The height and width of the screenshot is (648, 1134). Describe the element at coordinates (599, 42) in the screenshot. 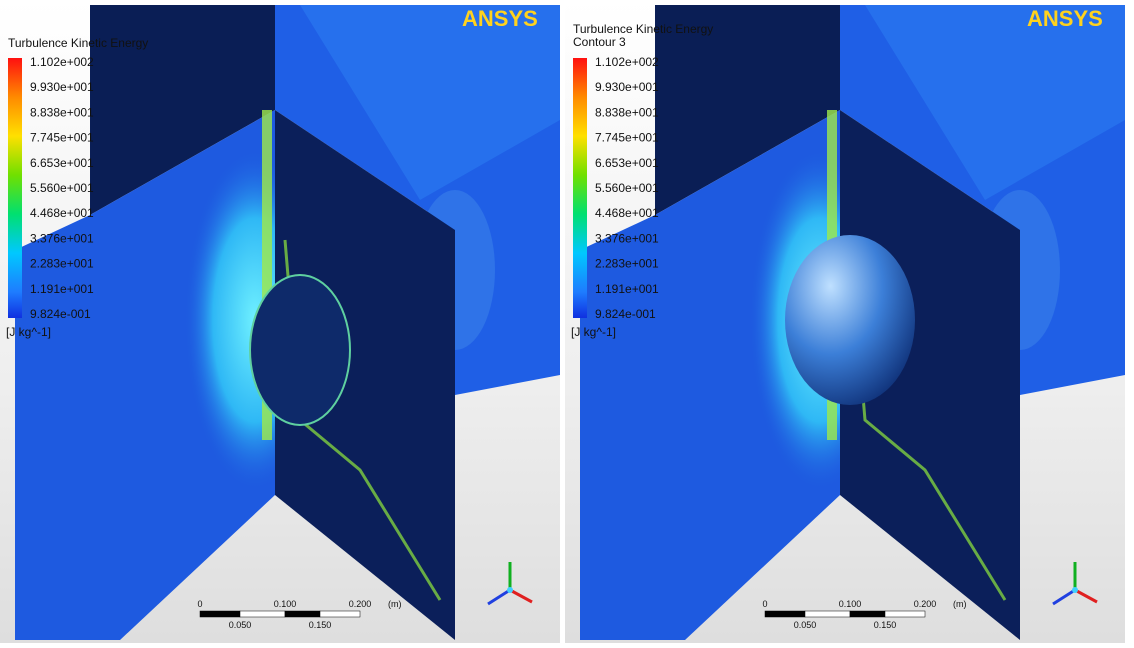

I see `legend-subtitle: Contour 3` at that location.